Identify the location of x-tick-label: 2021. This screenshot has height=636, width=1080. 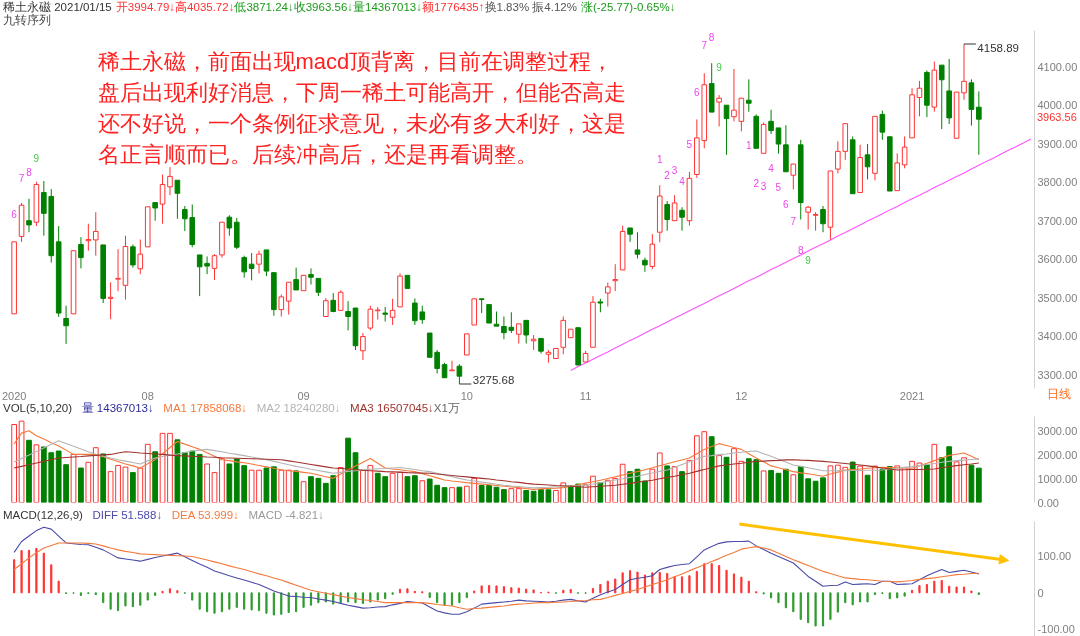
(912, 395).